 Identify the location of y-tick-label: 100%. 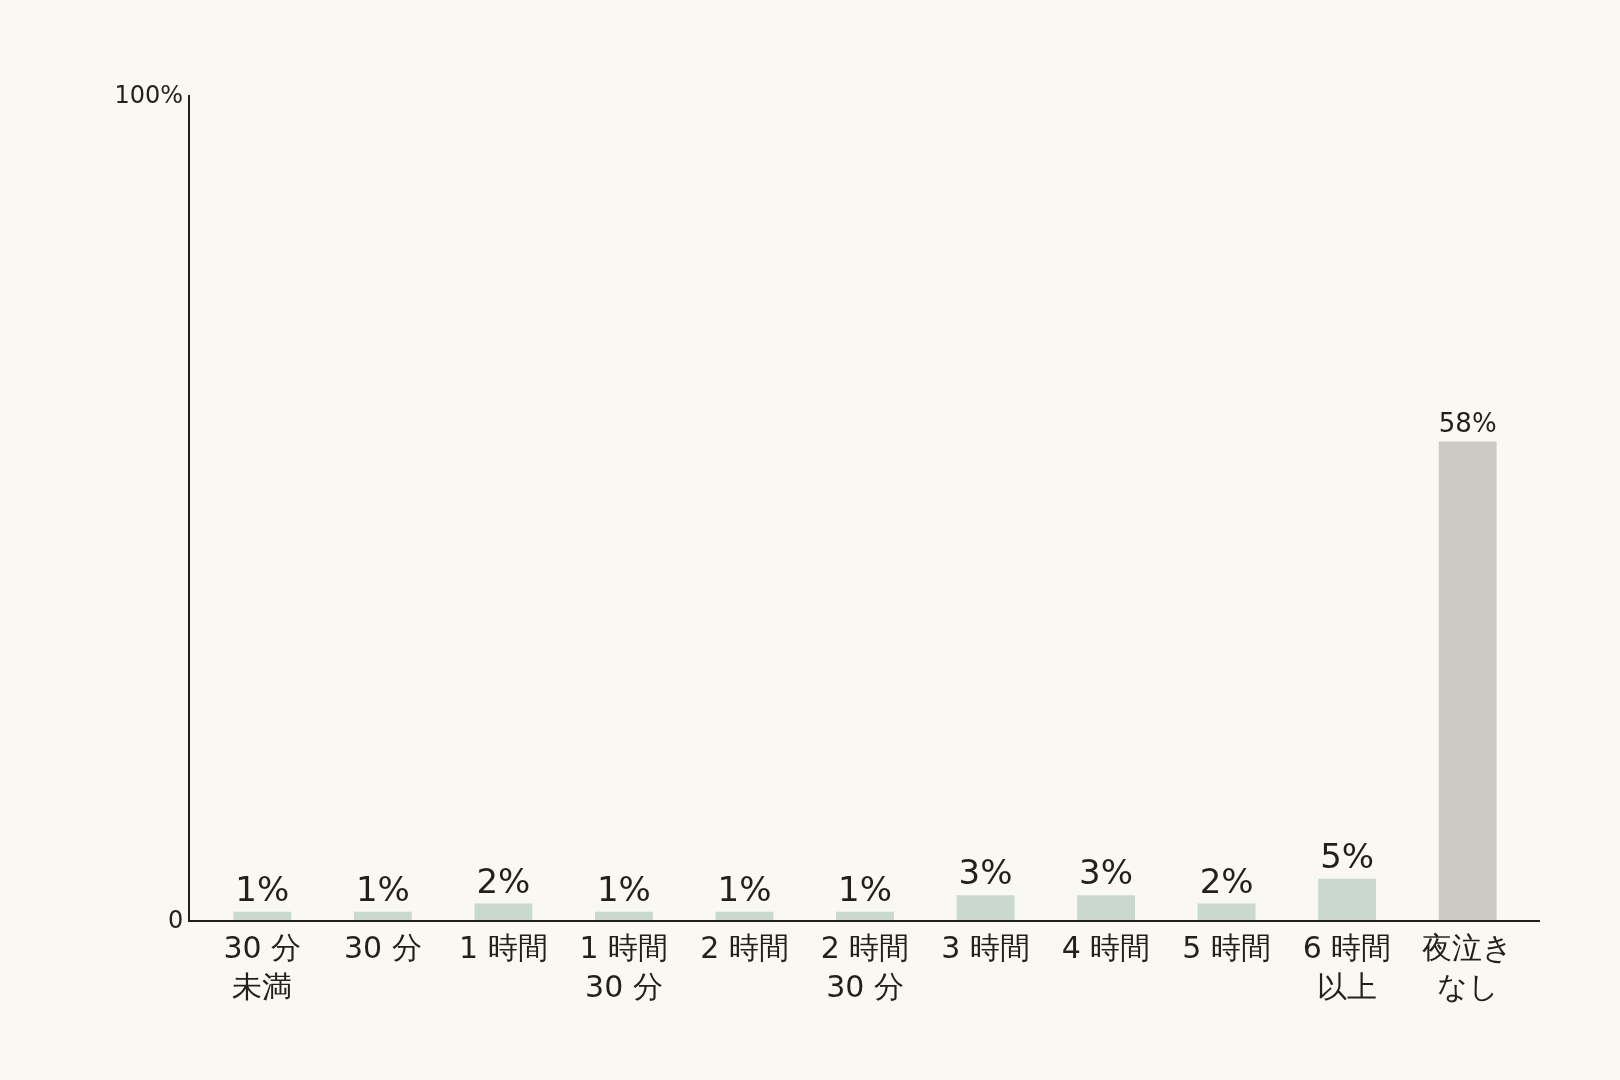
(149, 95).